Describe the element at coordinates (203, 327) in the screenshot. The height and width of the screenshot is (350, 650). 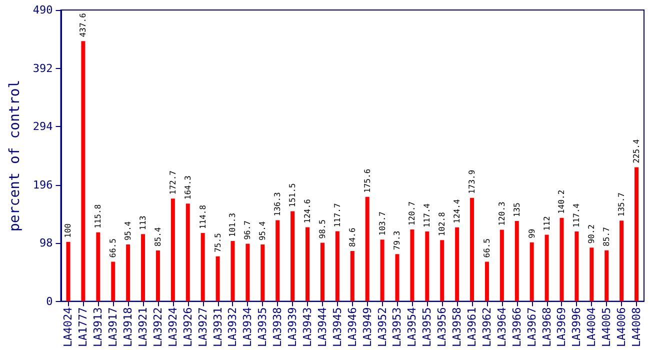
I see `x-tick-label: LA3927` at that location.